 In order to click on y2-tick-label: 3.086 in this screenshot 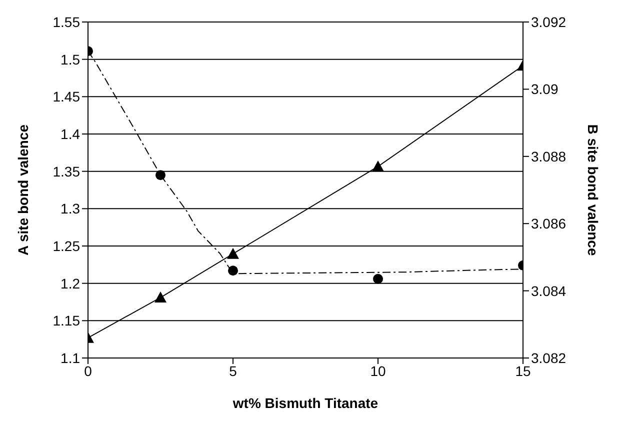, I will do `click(548, 224)`.